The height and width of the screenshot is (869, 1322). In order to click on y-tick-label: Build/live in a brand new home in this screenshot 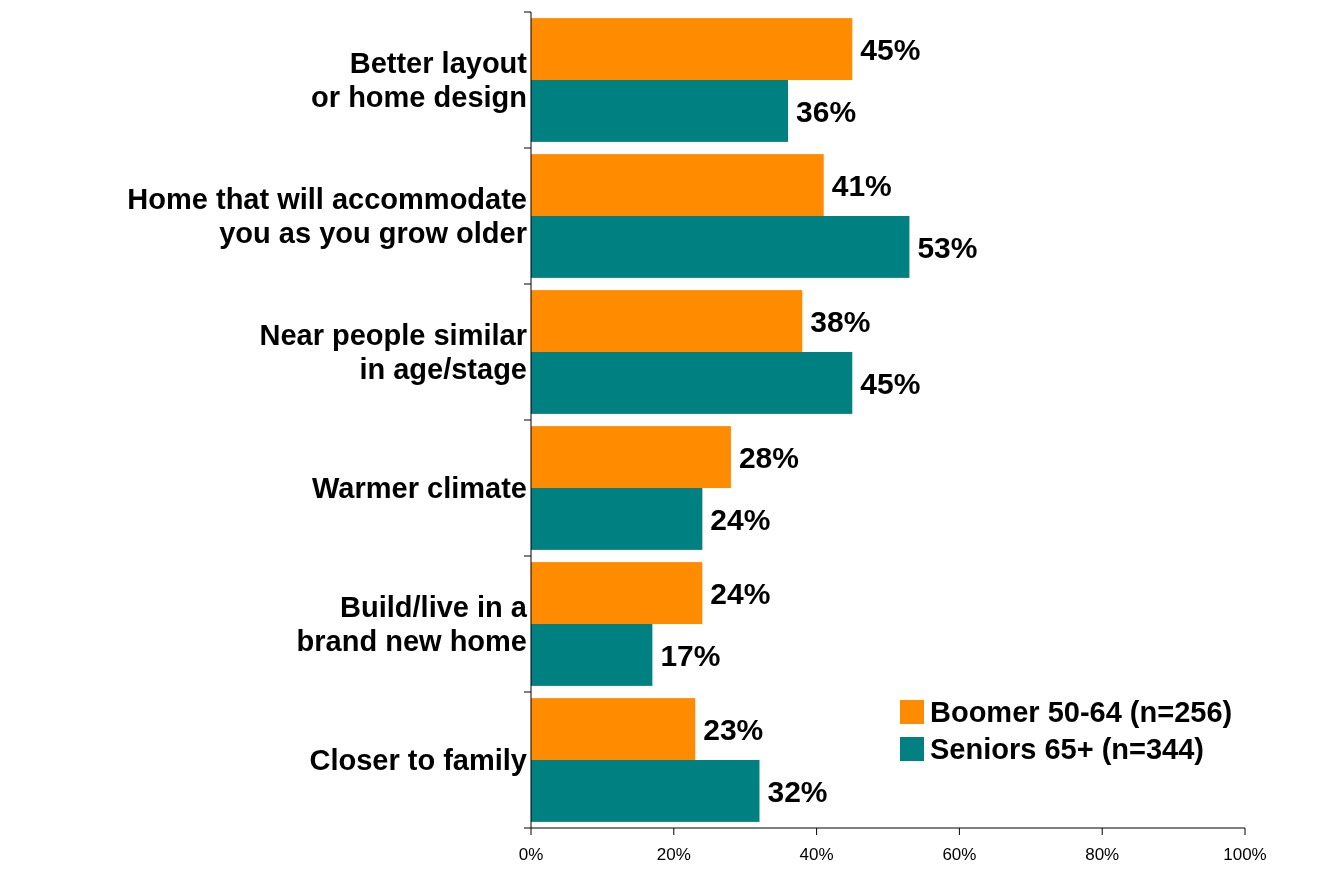, I will do `click(412, 624)`.